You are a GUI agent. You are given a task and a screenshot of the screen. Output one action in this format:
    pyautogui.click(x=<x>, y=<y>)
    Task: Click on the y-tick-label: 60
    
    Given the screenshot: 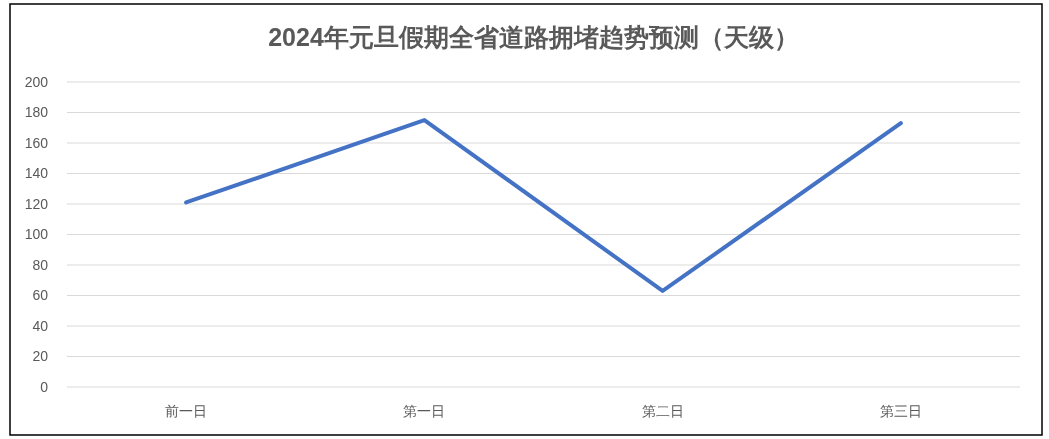 What is the action you would take?
    pyautogui.click(x=40, y=295)
    